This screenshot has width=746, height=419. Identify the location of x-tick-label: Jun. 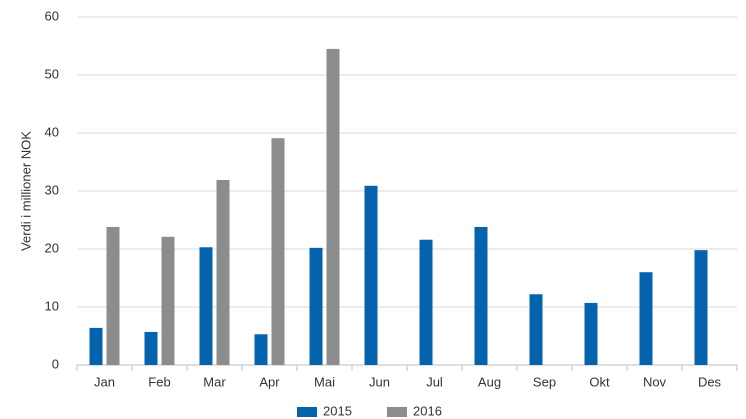
(379, 381).